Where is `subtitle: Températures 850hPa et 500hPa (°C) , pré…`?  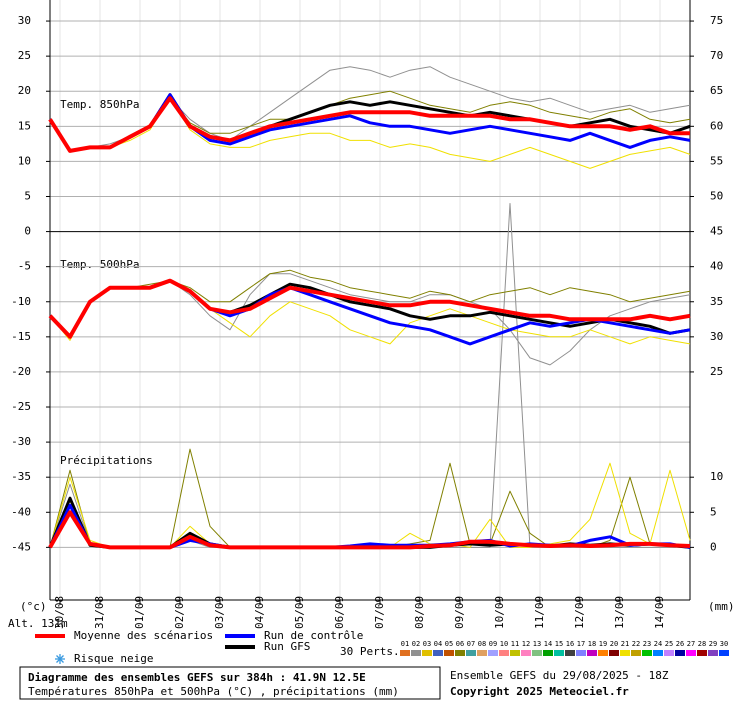
subtitle: Températures 850hPa et 500hPa (°C) , pré… is located at coordinates (213, 691).